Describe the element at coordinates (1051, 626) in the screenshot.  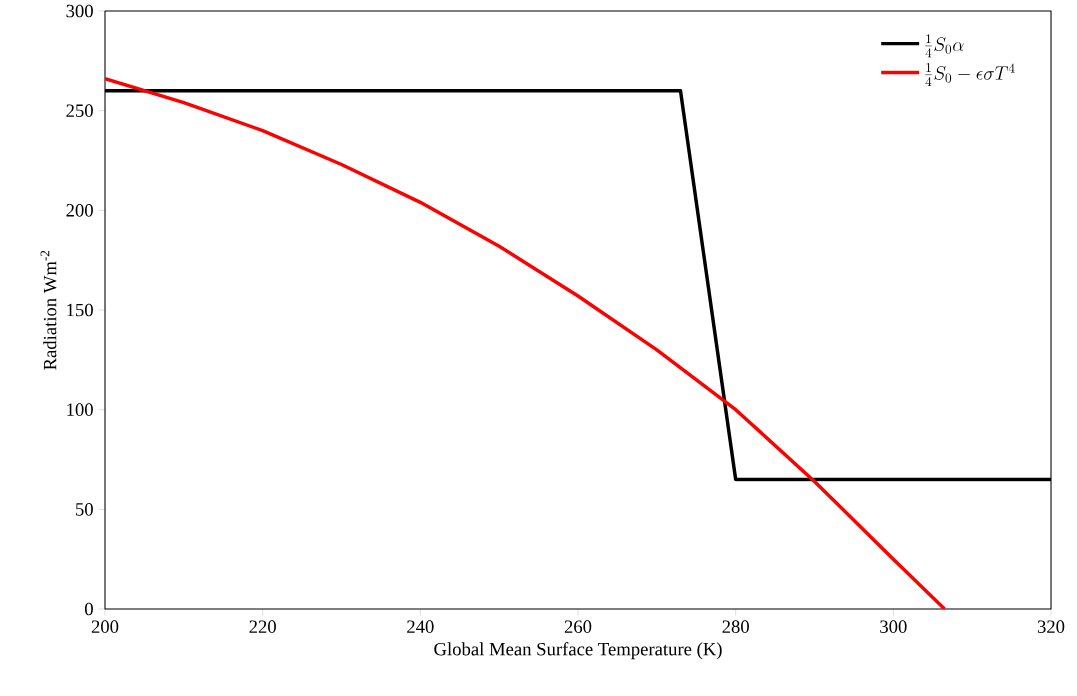
I see `x-tick-label: 320` at that location.